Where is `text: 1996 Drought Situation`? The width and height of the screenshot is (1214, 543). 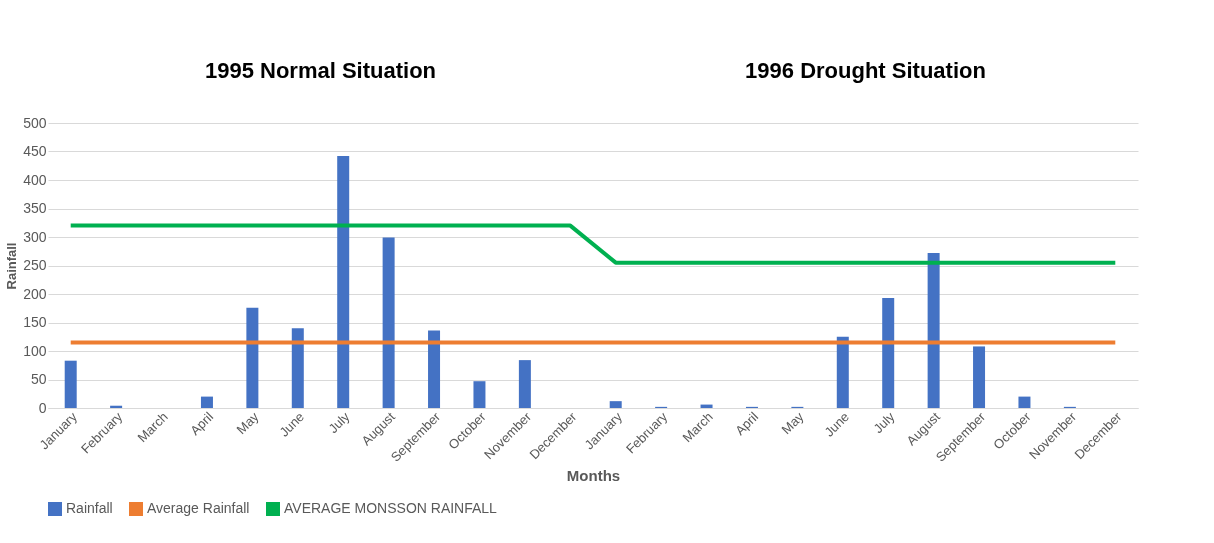
text: 1996 Drought Situation is located at coordinates (865, 70).